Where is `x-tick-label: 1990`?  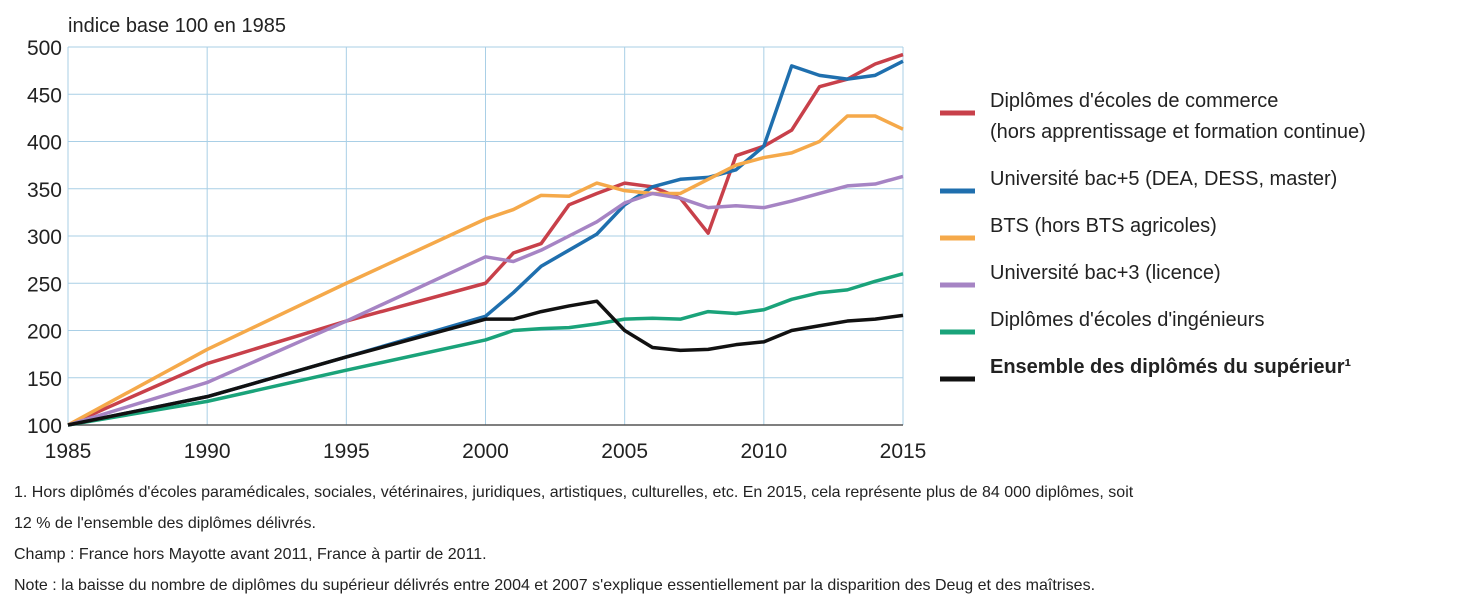
x-tick-label: 1990 is located at coordinates (207, 451).